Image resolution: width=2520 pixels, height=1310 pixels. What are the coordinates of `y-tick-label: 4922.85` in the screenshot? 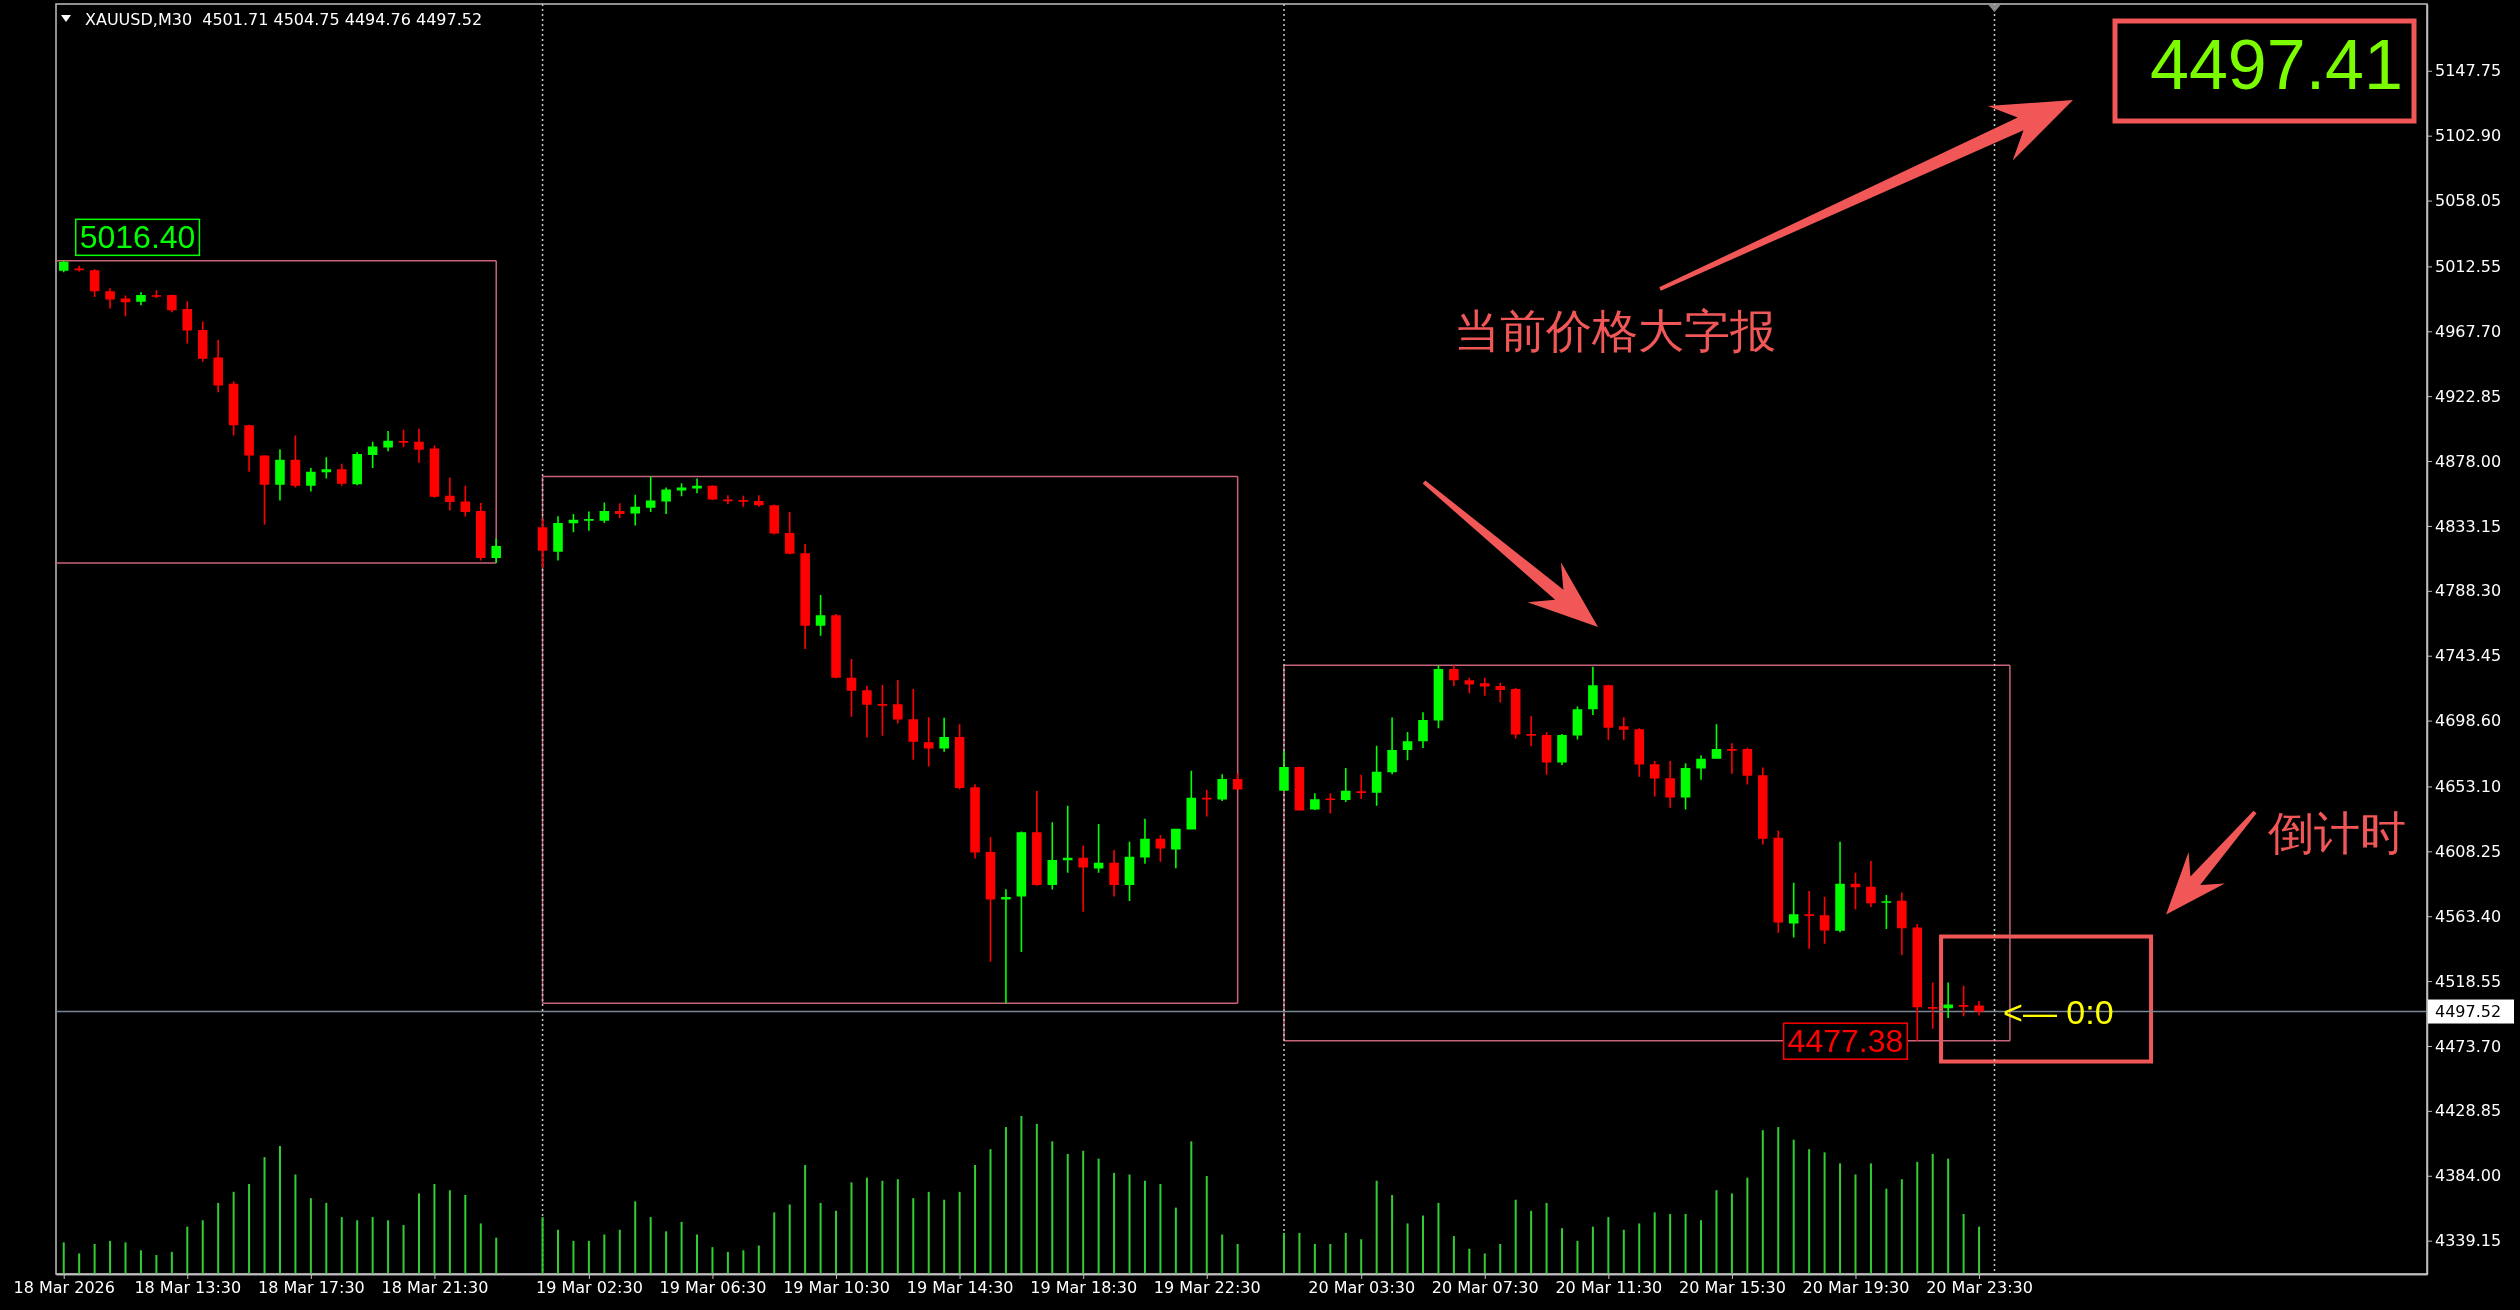 It's located at (2468, 396).